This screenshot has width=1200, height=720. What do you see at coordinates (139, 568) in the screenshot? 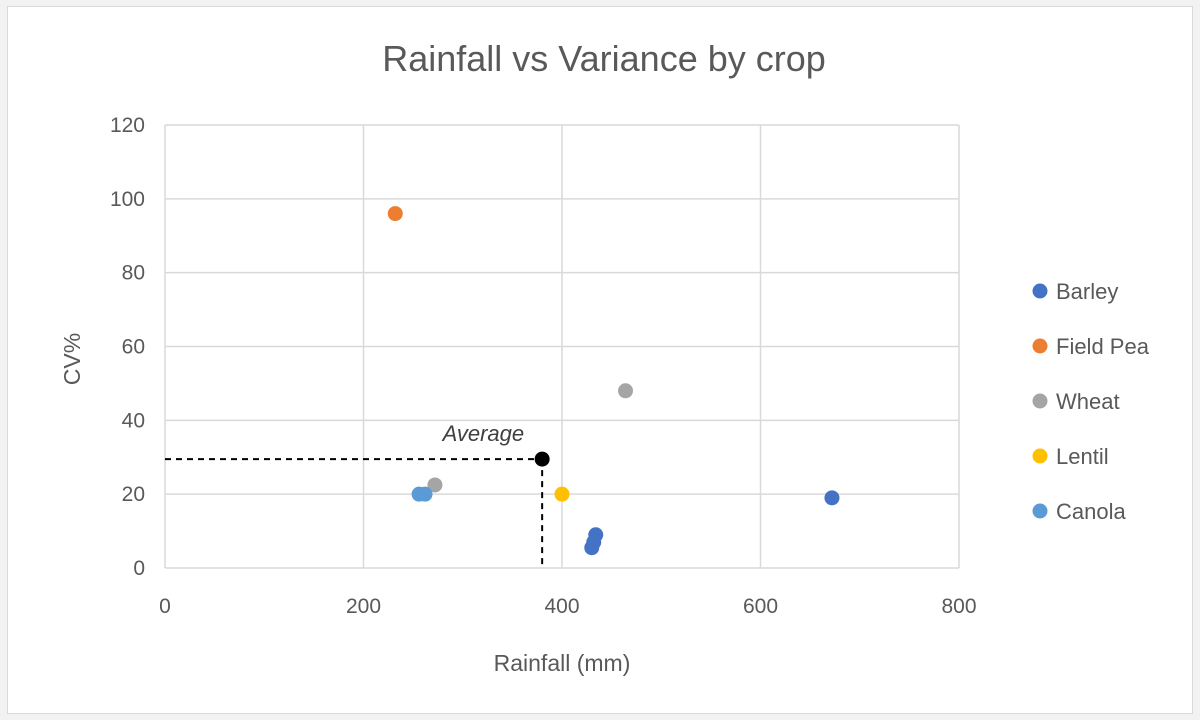
I see `y-tick-label: 0` at bounding box center [139, 568].